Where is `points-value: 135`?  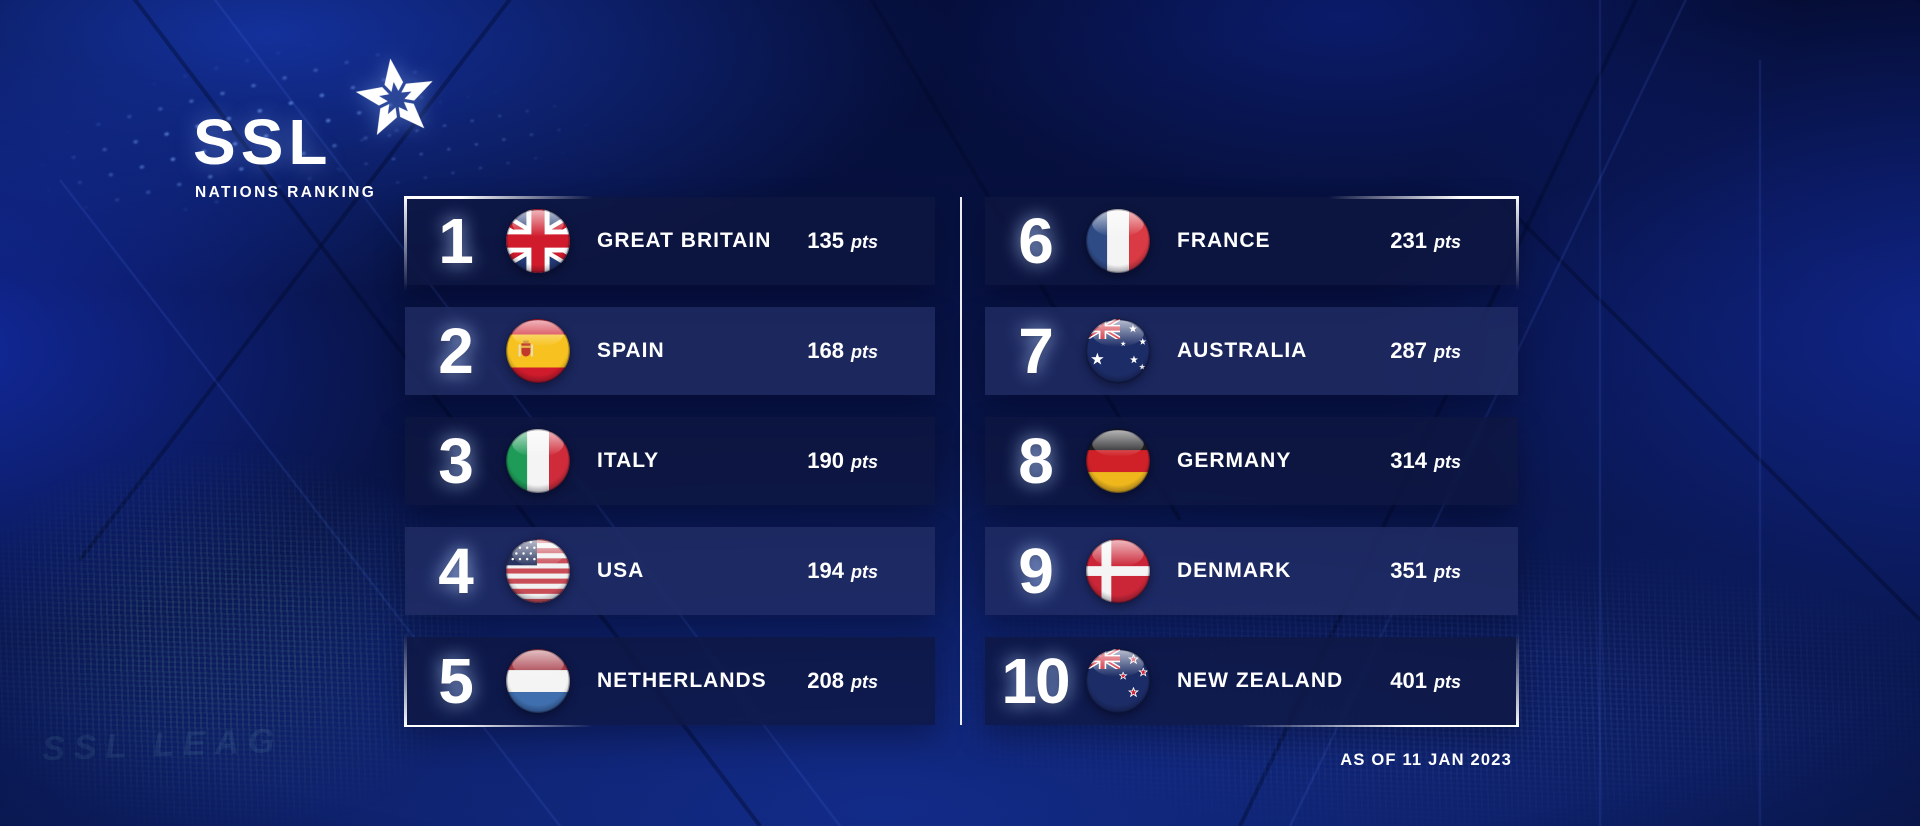 points-value: 135 is located at coordinates (825, 240).